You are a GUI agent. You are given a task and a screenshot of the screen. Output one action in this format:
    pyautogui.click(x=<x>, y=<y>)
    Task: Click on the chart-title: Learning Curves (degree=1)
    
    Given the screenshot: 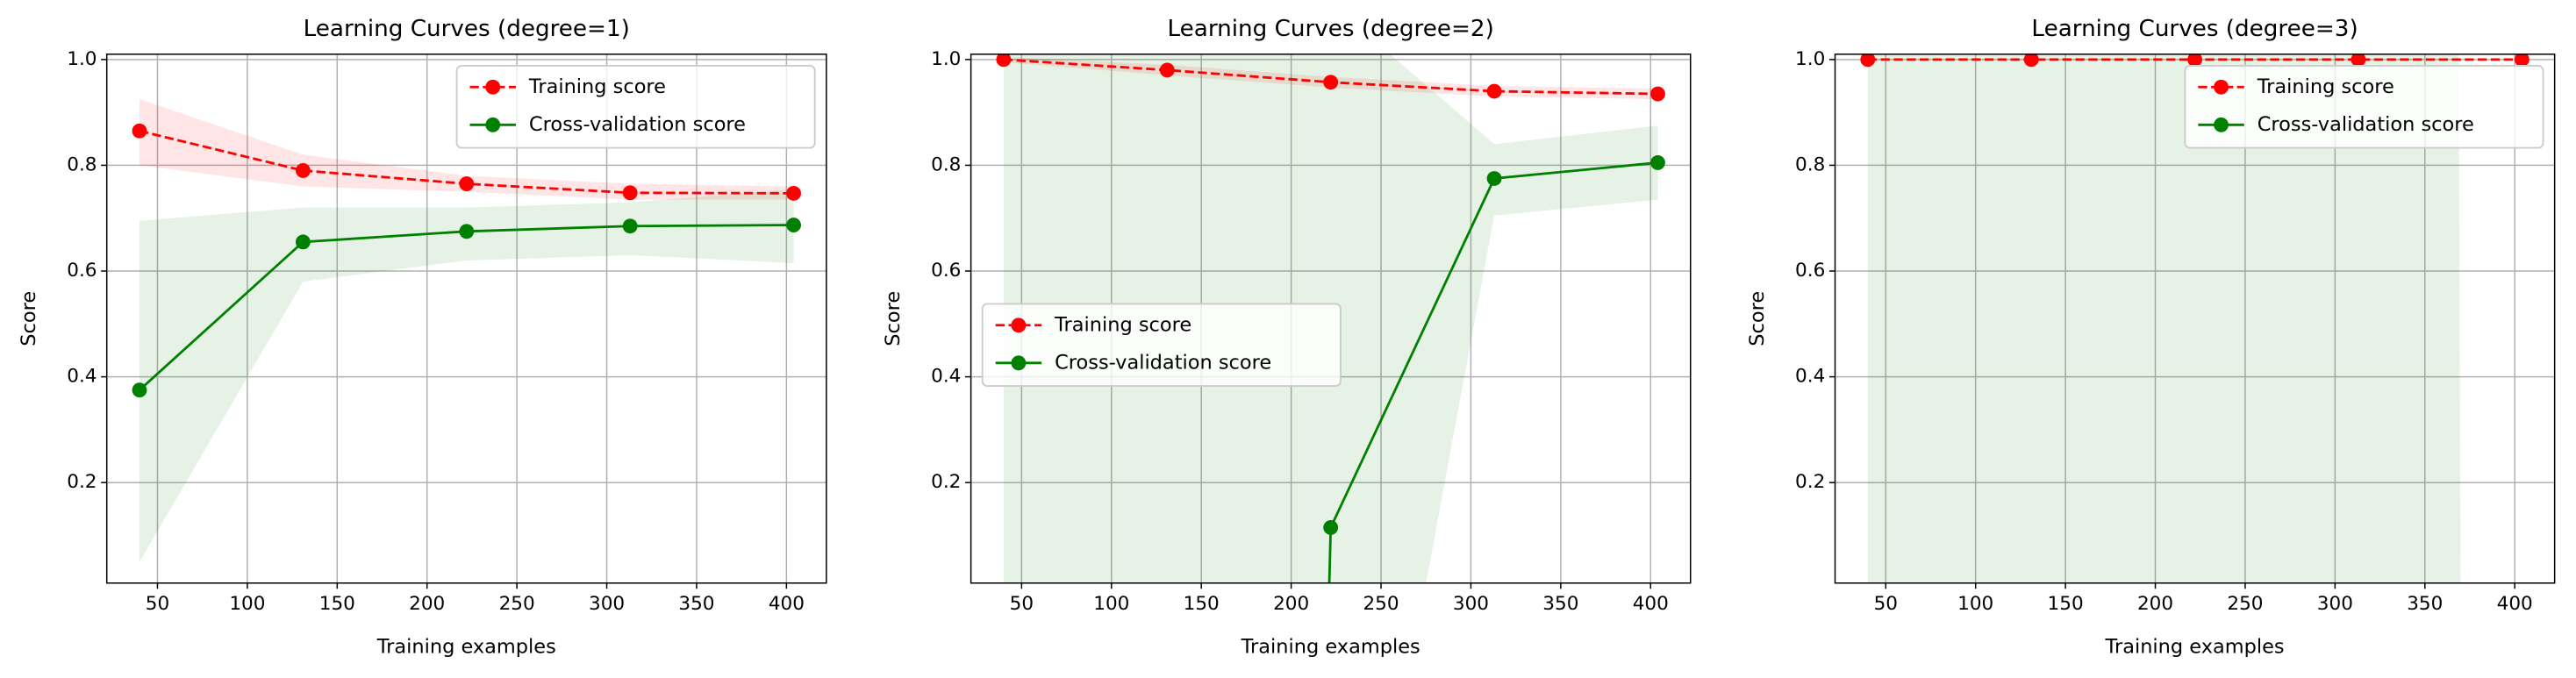 What is the action you would take?
    pyautogui.click(x=467, y=29)
    